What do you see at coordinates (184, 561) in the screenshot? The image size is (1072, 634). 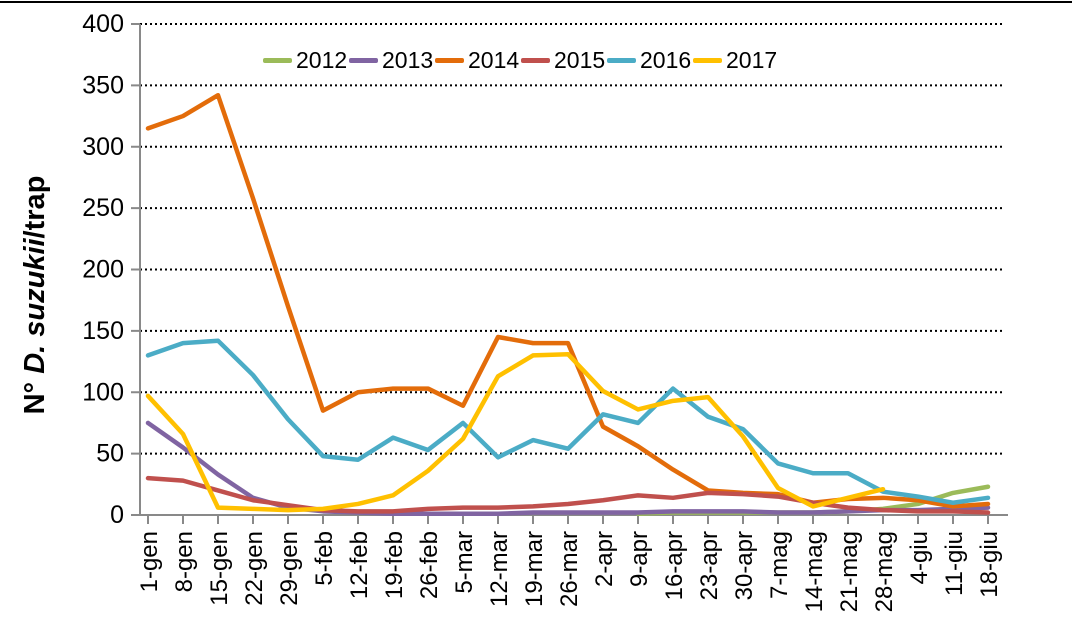 I see `x-tick-label: 8-gen` at bounding box center [184, 561].